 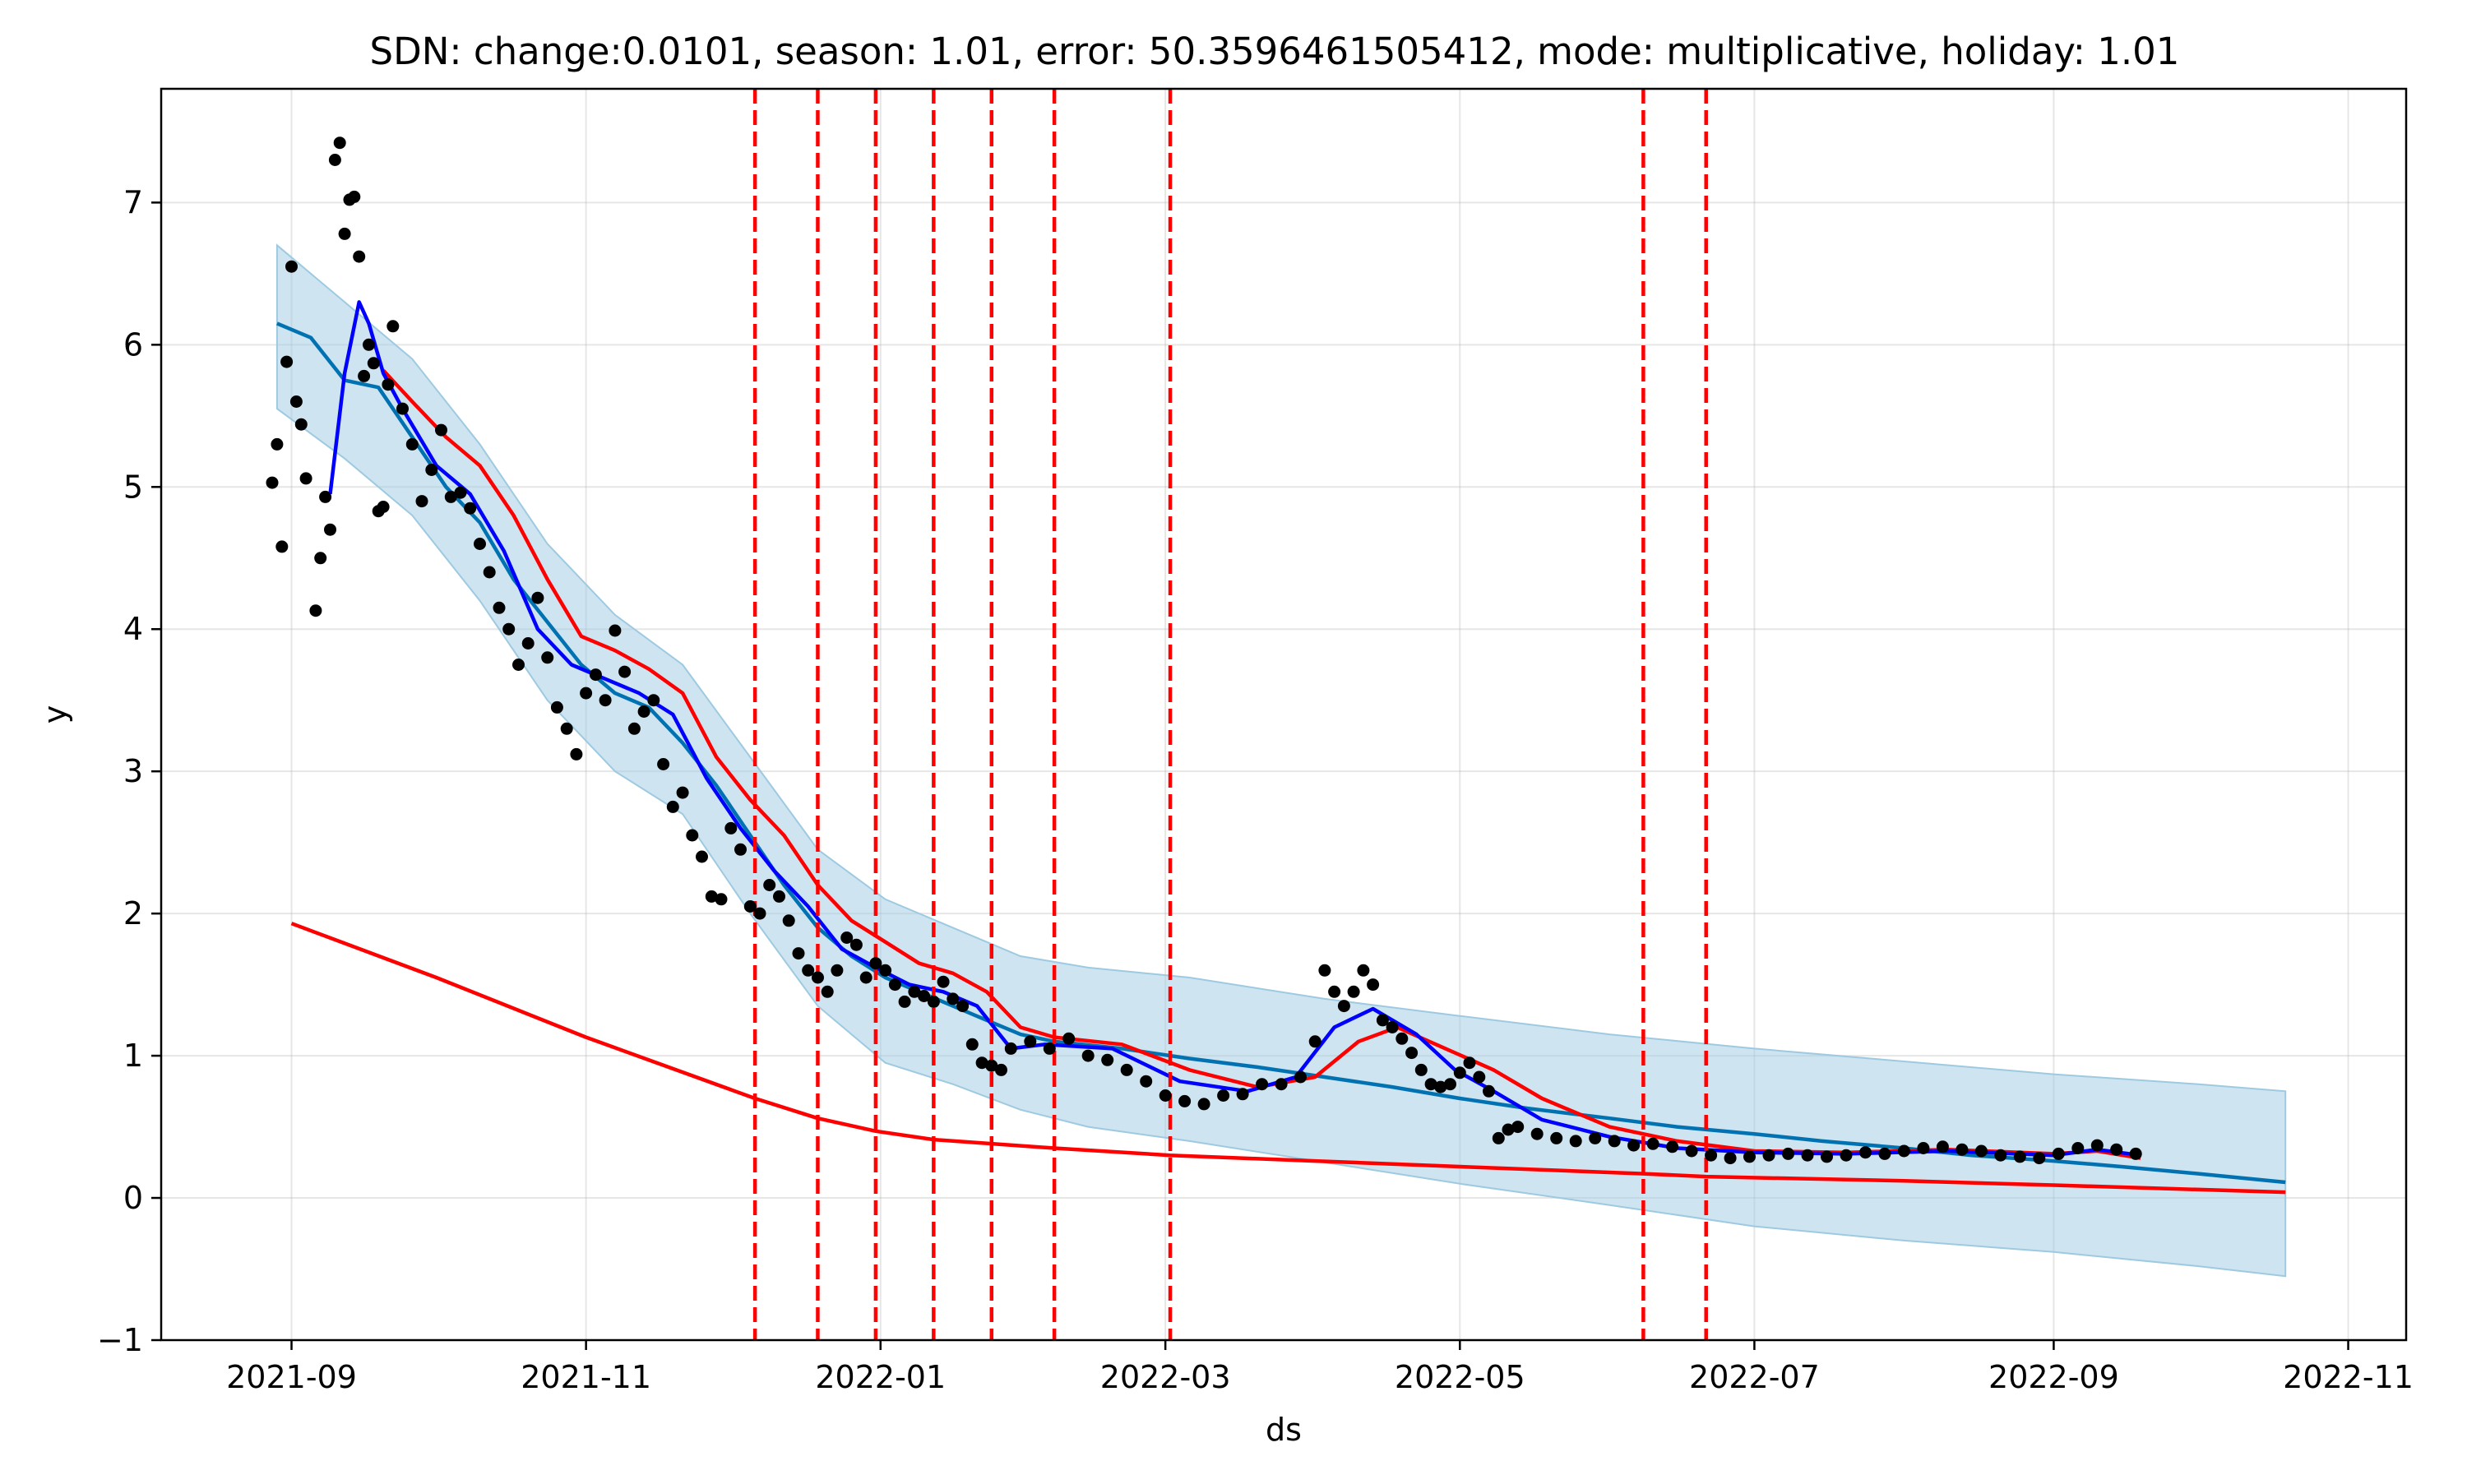 I want to click on x-tick-label: 2022-05, so click(x=1460, y=1377).